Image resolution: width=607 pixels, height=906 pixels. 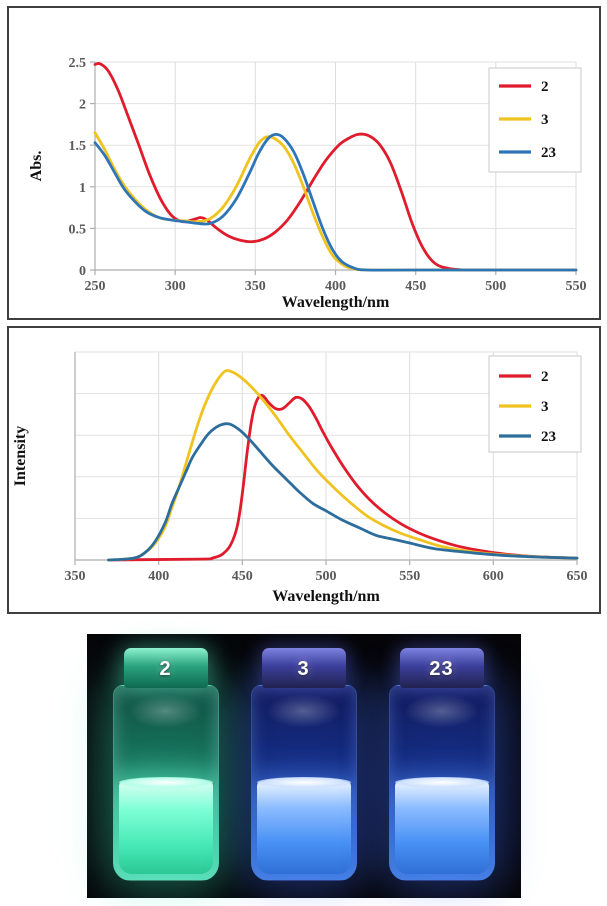 What do you see at coordinates (165, 825) in the screenshot?
I see `vial-2-liquid` at bounding box center [165, 825].